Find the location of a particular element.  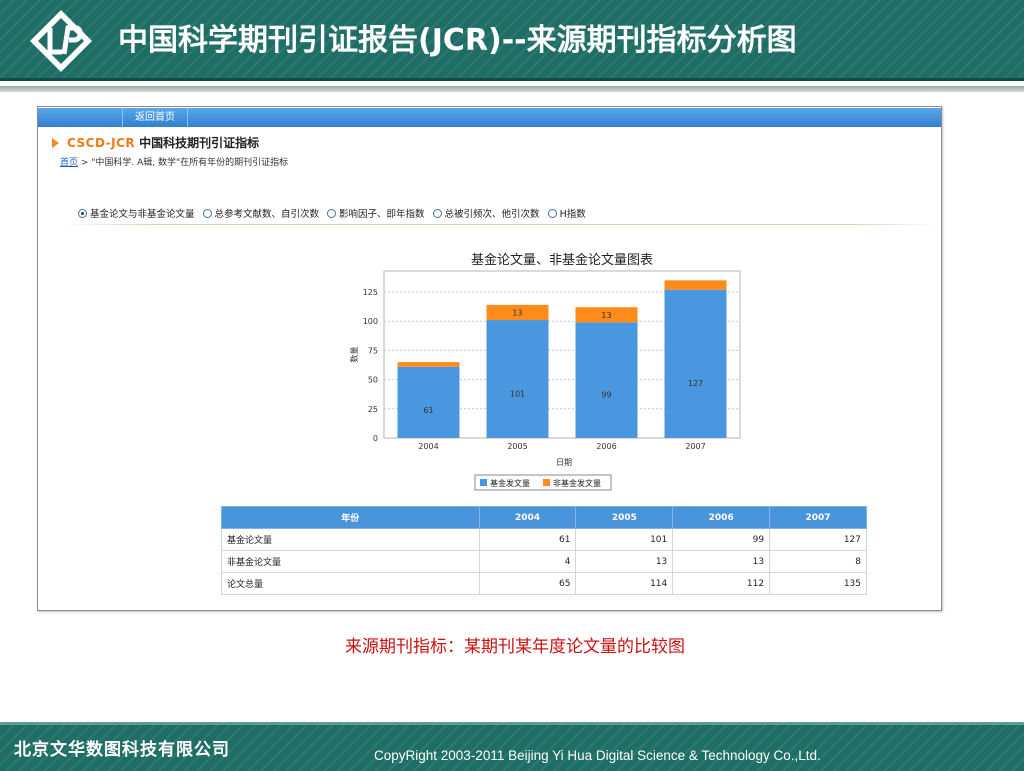

y-tick-label: 125 is located at coordinates (370, 292).